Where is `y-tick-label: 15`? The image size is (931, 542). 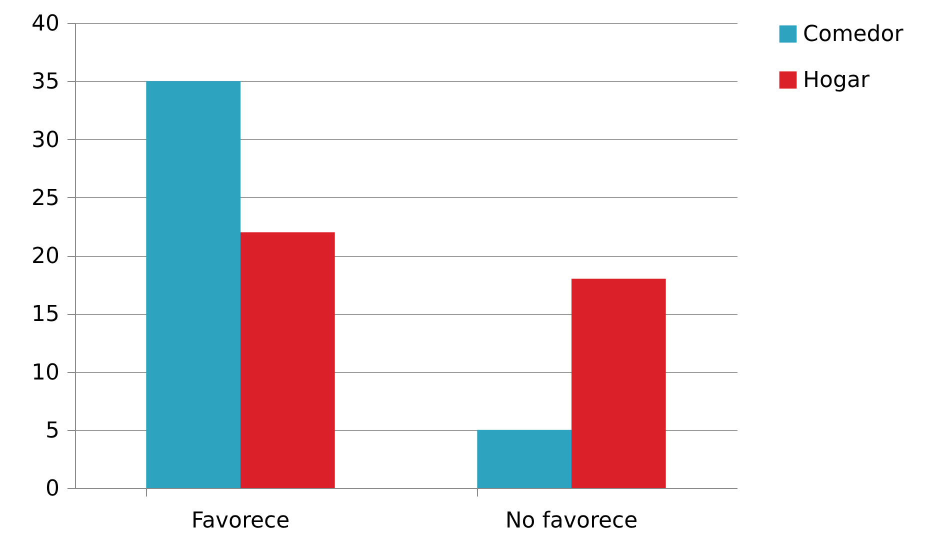 y-tick-label: 15 is located at coordinates (46, 315).